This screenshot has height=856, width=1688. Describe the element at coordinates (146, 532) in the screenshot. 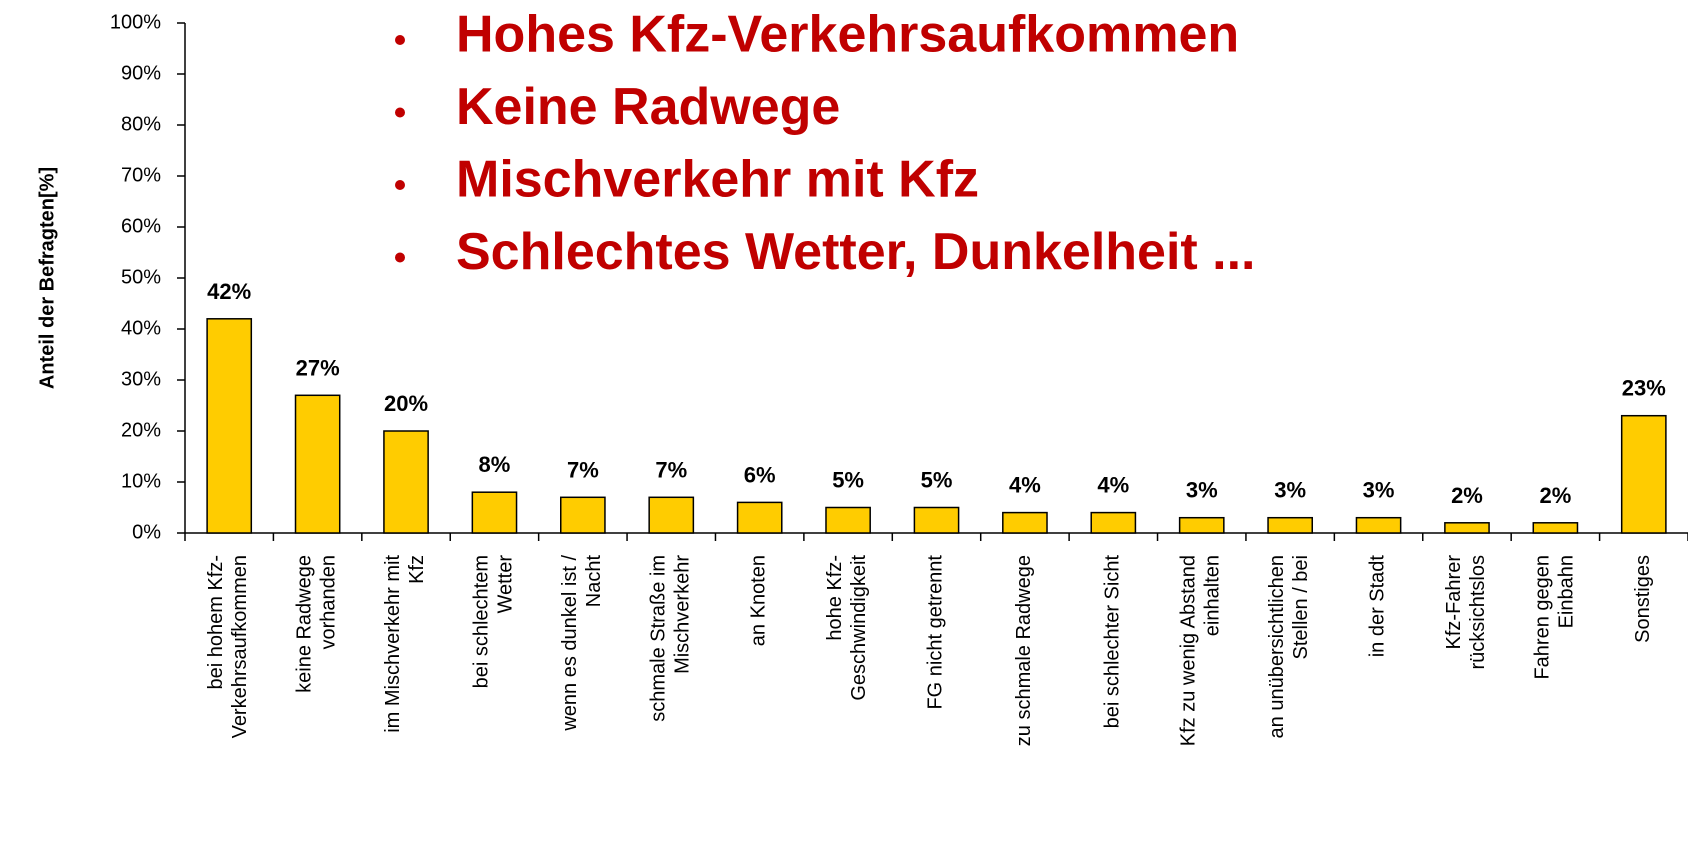

I see `y-tick-label: 0%` at that location.